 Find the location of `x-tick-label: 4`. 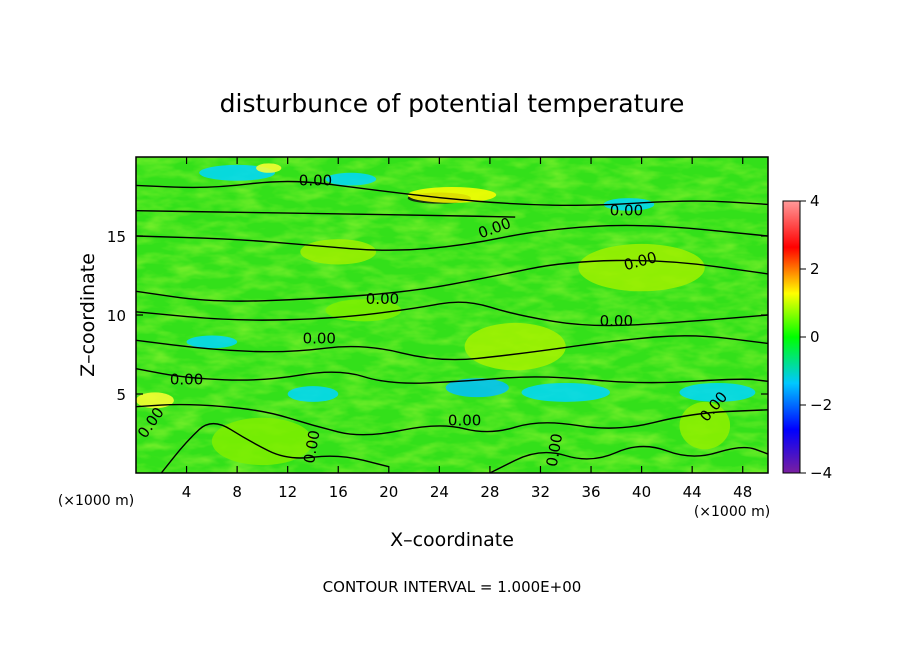

x-tick-label: 4 is located at coordinates (187, 492).